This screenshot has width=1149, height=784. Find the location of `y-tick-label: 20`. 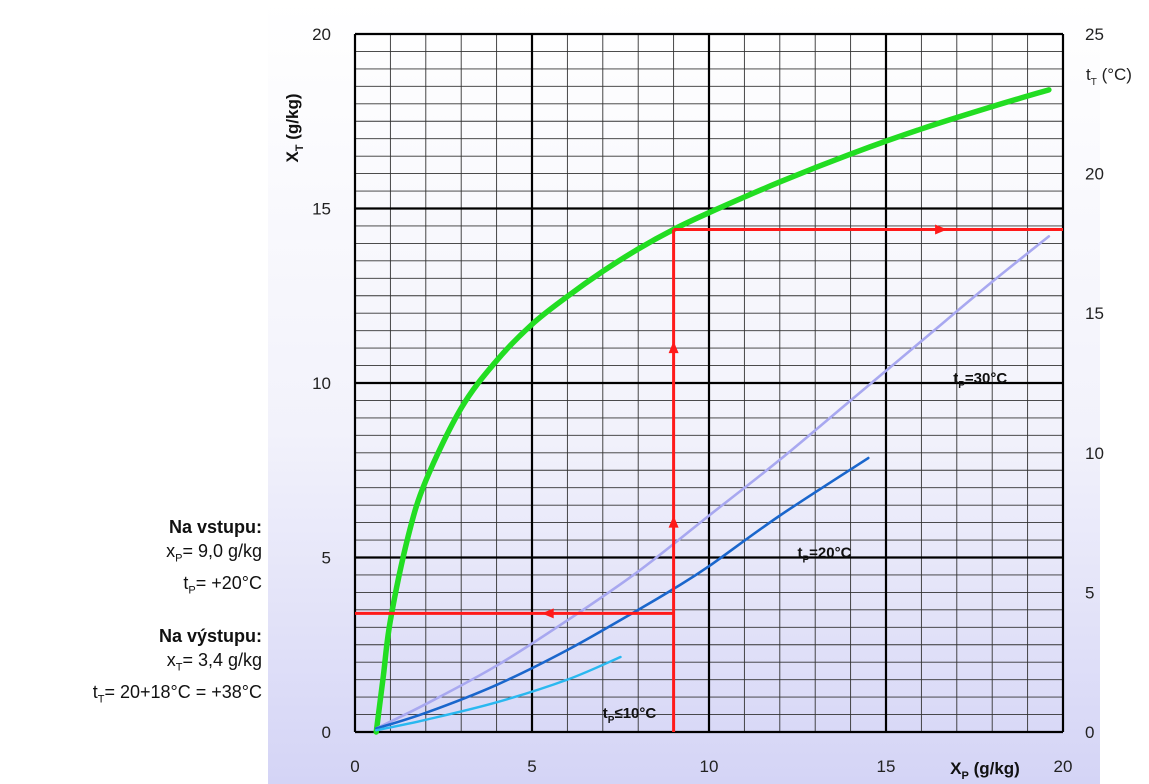

y-tick-label: 20 is located at coordinates (321, 34).